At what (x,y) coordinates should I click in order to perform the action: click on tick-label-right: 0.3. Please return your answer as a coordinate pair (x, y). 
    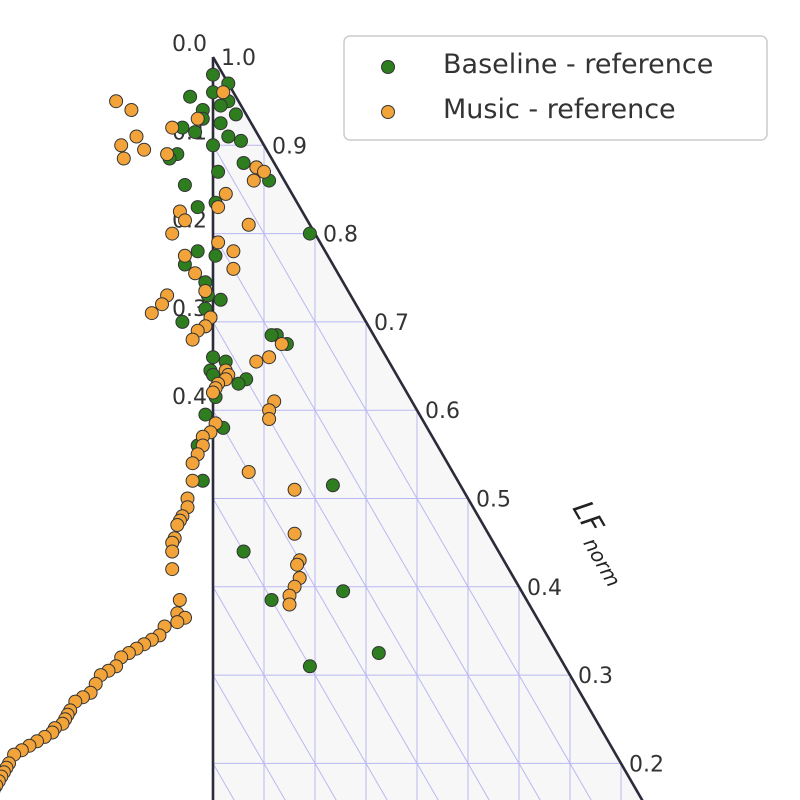
    Looking at the image, I should click on (595, 676).